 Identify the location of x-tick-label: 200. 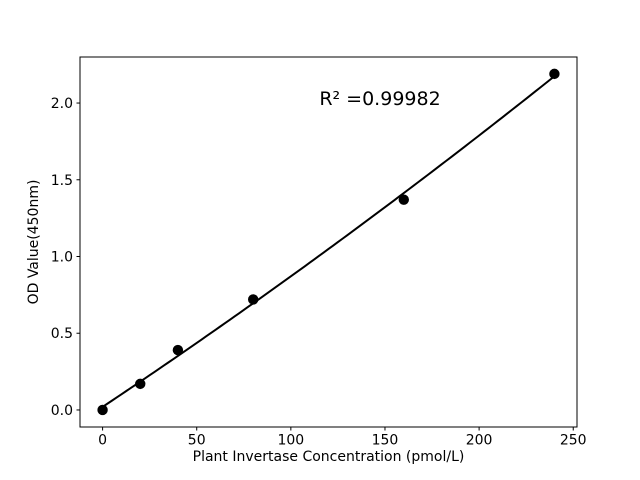
(479, 441).